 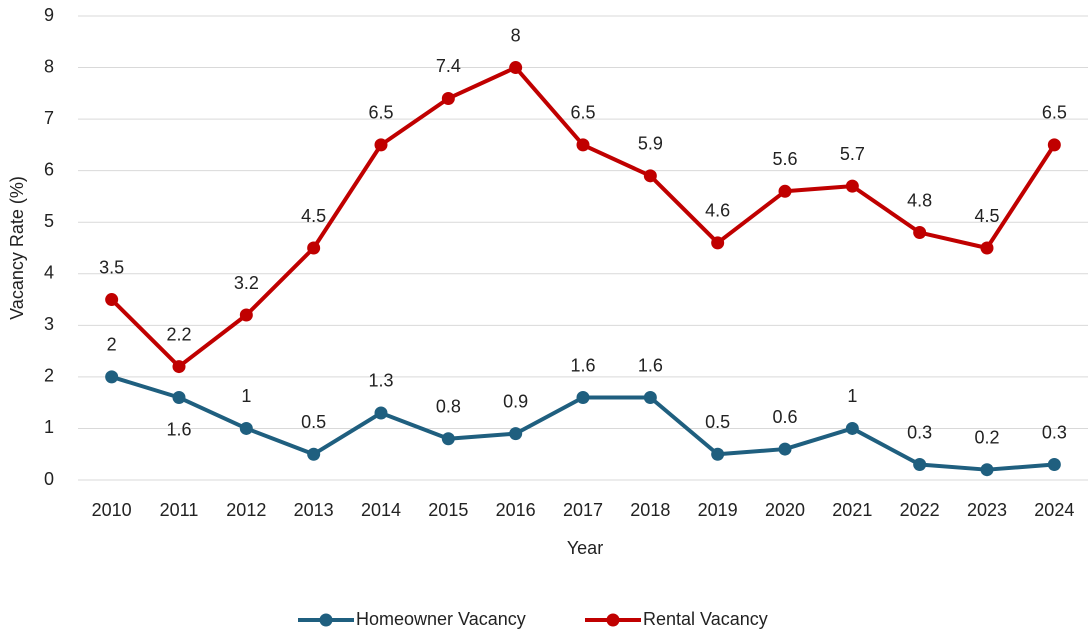 What do you see at coordinates (49, 479) in the screenshot?
I see `y-tick-label: 0` at bounding box center [49, 479].